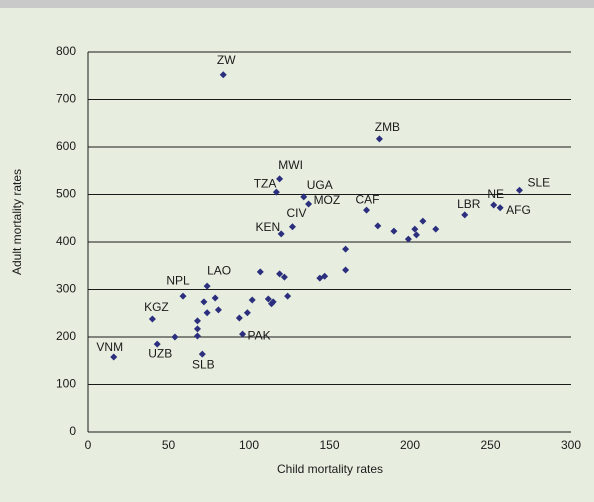 The height and width of the screenshot is (502, 594). I want to click on x-tick-label: 100, so click(249, 445).